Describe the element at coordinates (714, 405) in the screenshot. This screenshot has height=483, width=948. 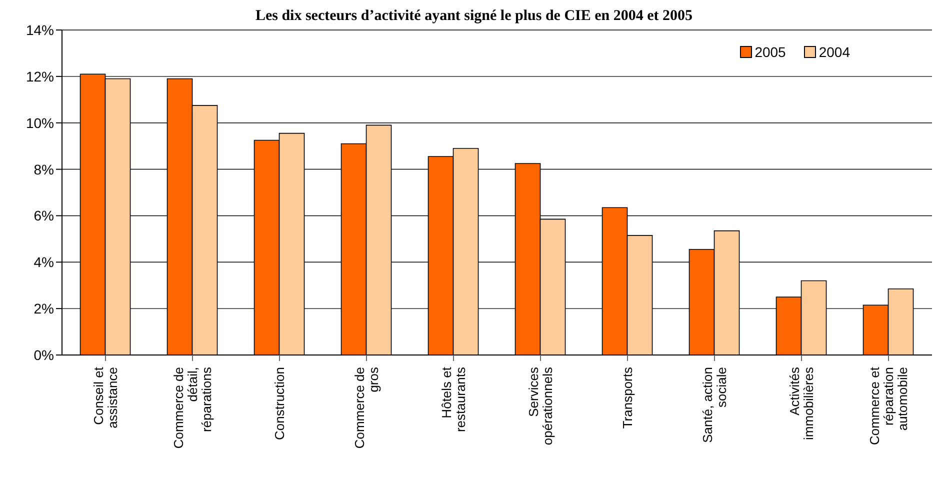
I see `x-tick-label: Santé, action sociale` at that location.